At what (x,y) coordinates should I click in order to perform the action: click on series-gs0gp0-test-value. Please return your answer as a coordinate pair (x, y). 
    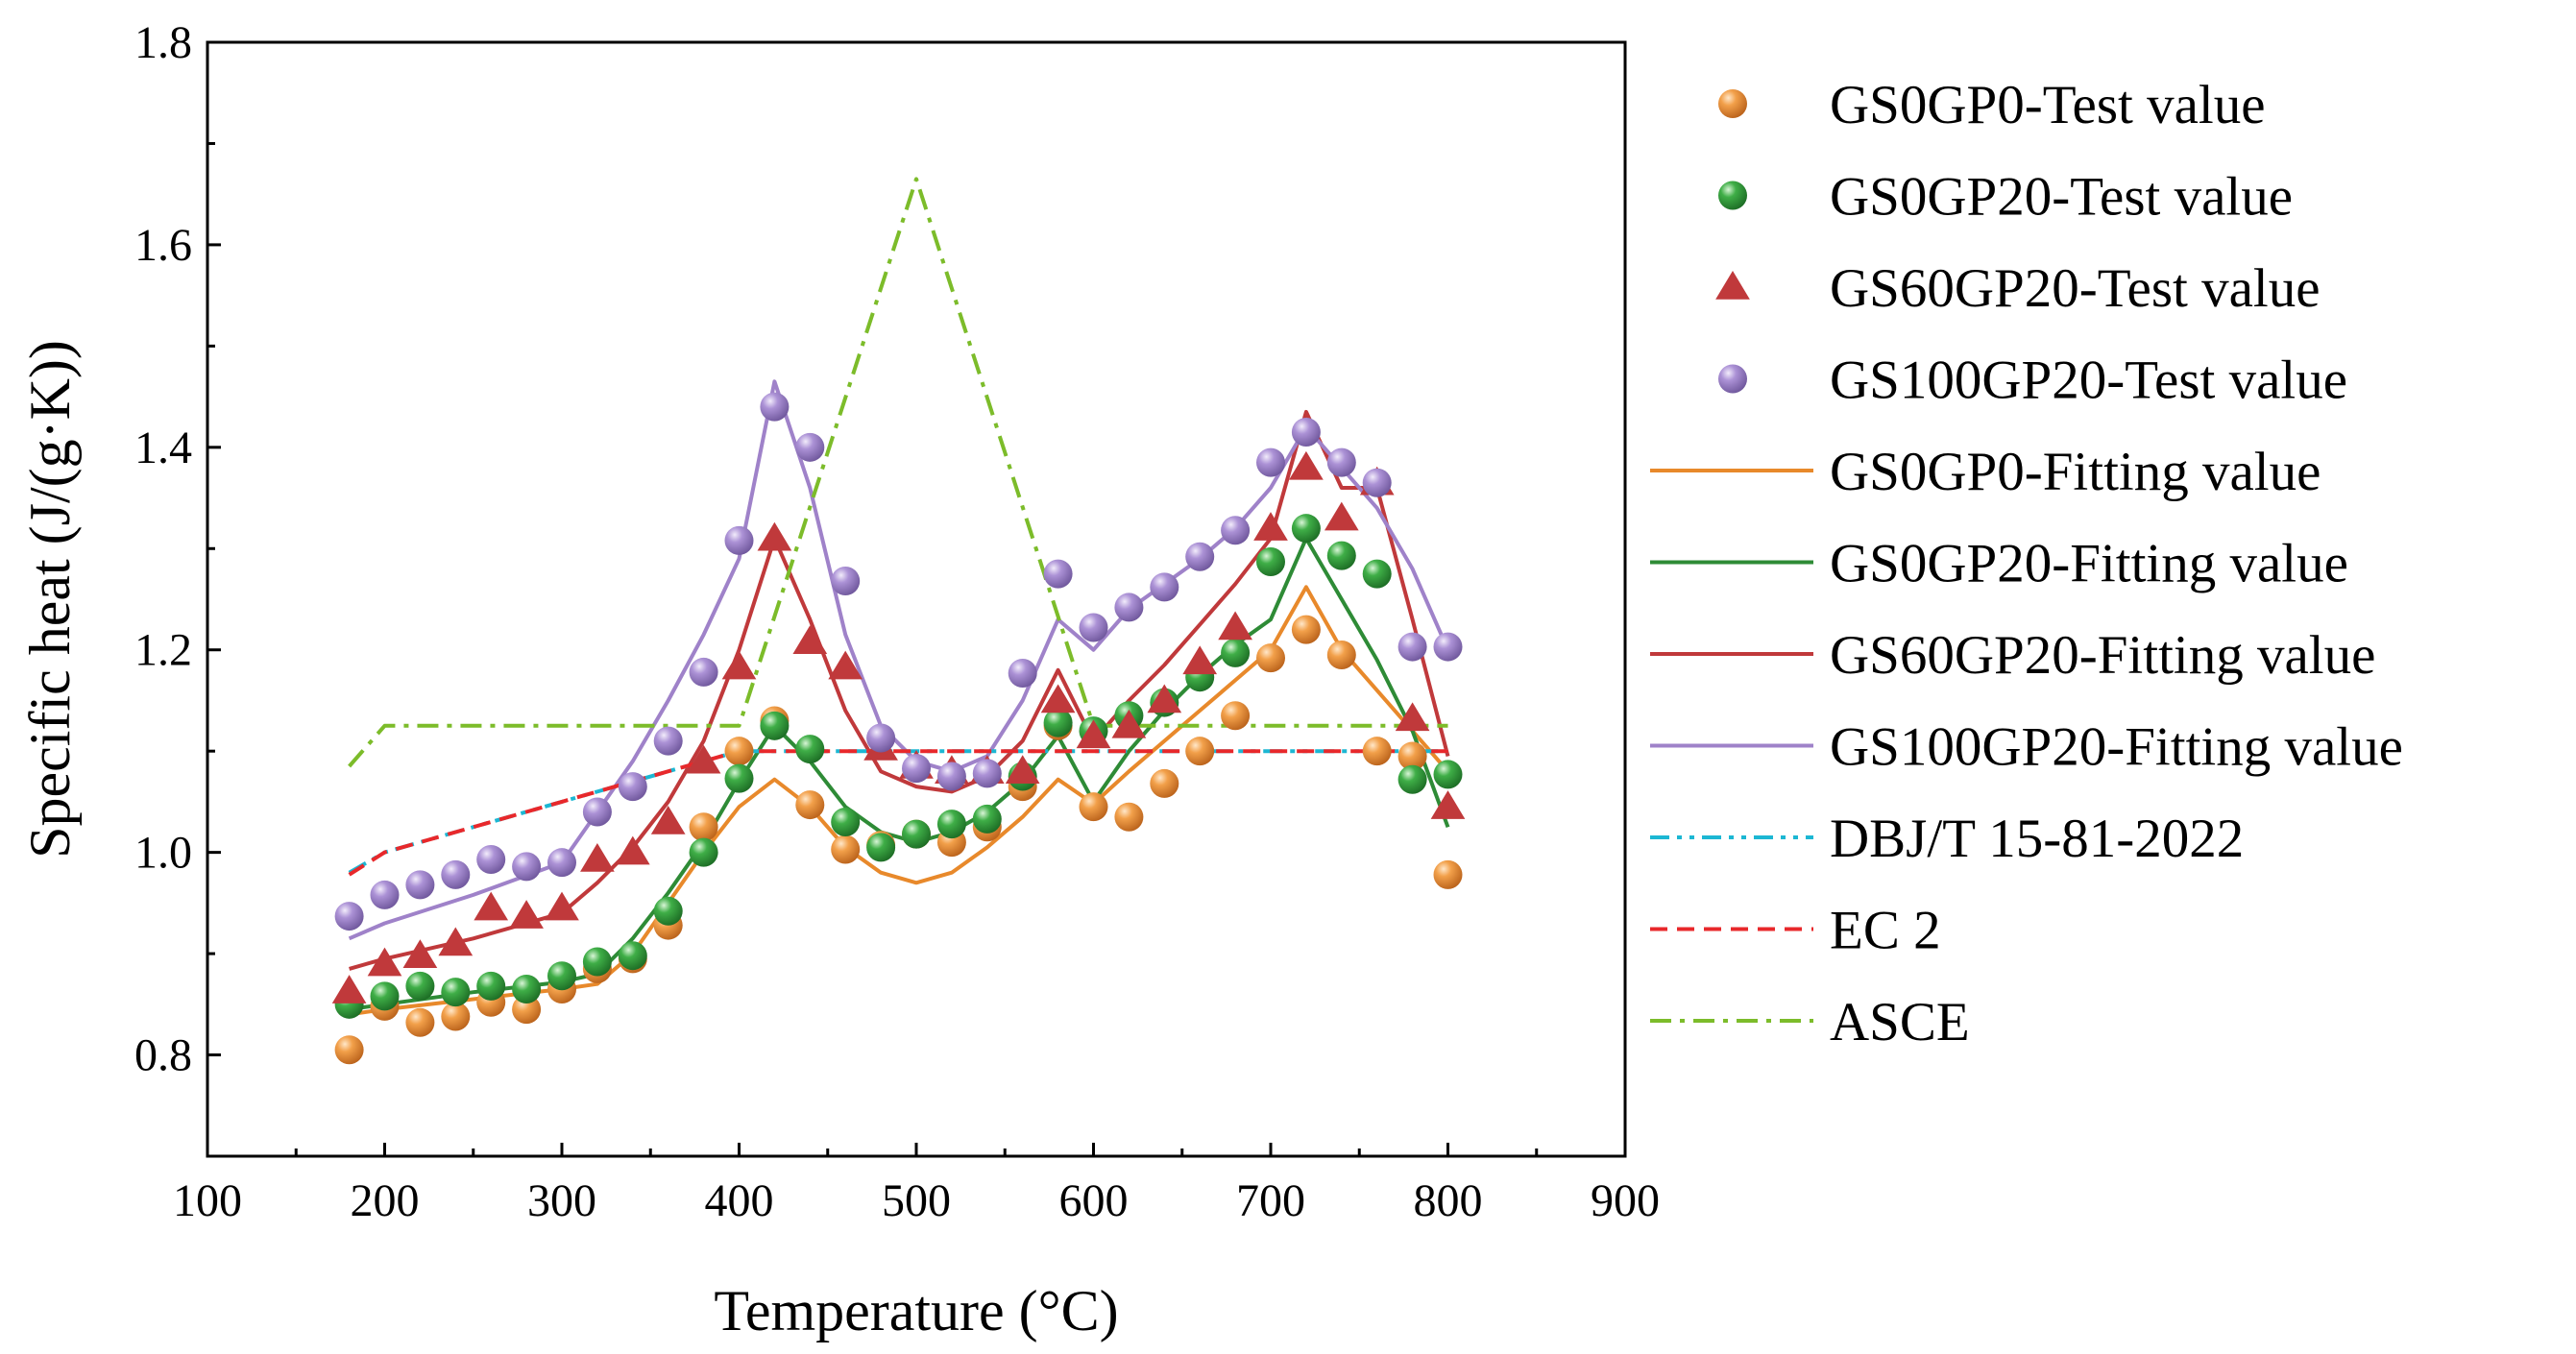
    Looking at the image, I should click on (898, 840).